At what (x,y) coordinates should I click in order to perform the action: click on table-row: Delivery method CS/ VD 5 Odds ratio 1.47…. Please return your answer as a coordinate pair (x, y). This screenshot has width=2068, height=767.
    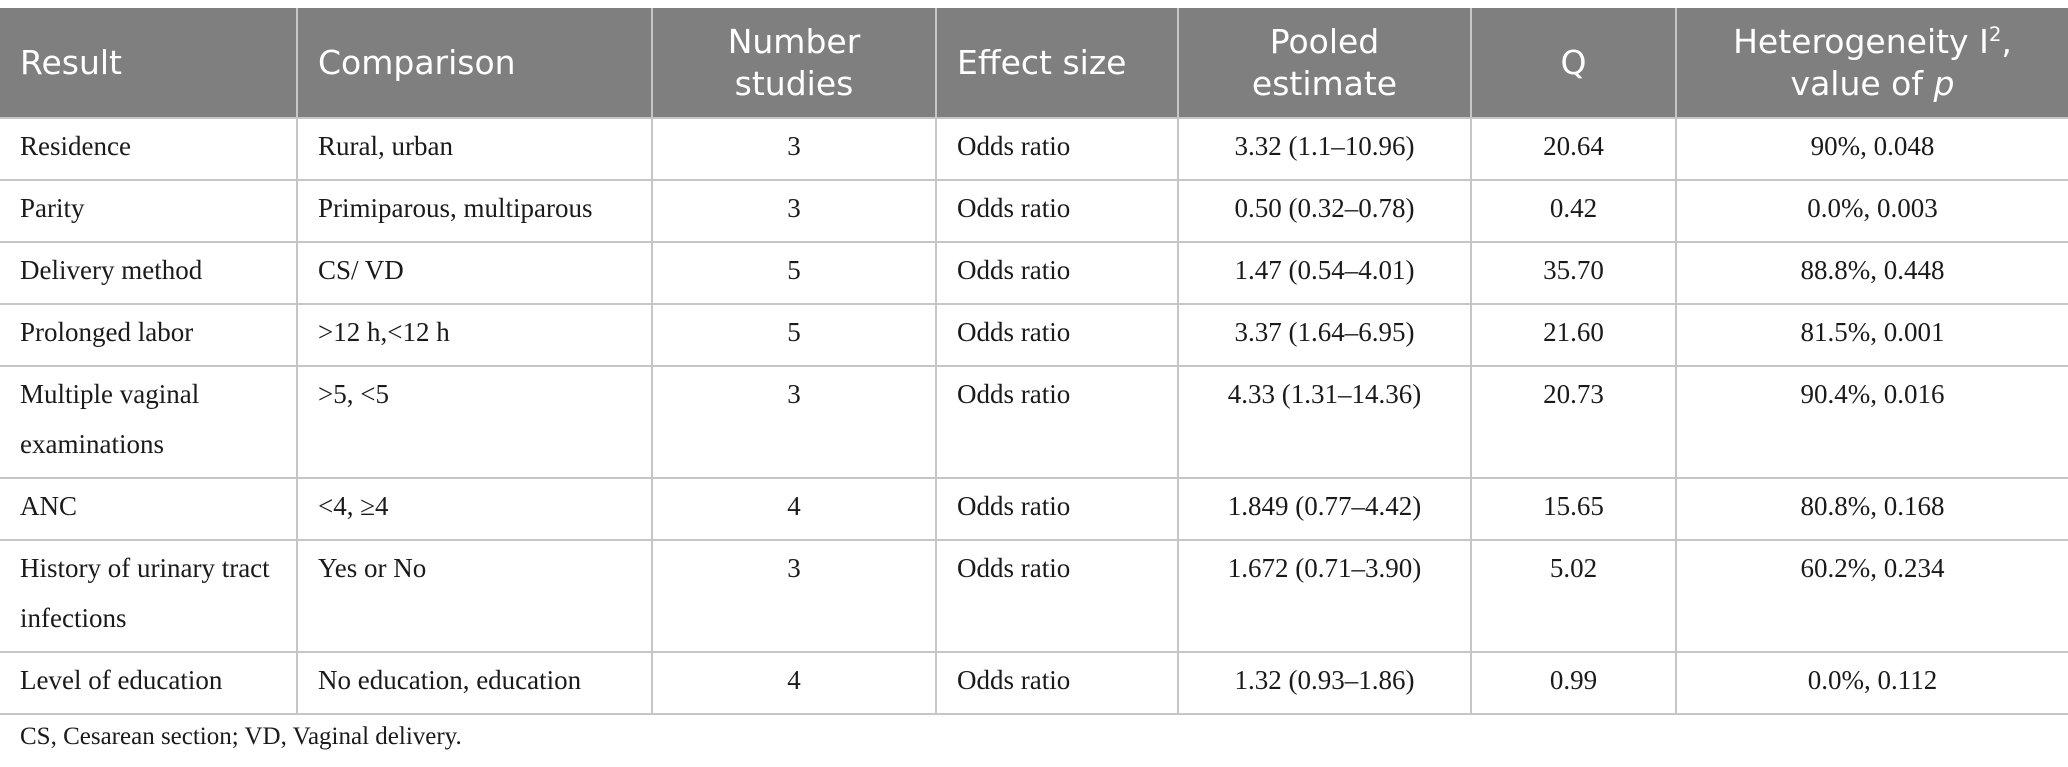
    Looking at the image, I should click on (1034, 273).